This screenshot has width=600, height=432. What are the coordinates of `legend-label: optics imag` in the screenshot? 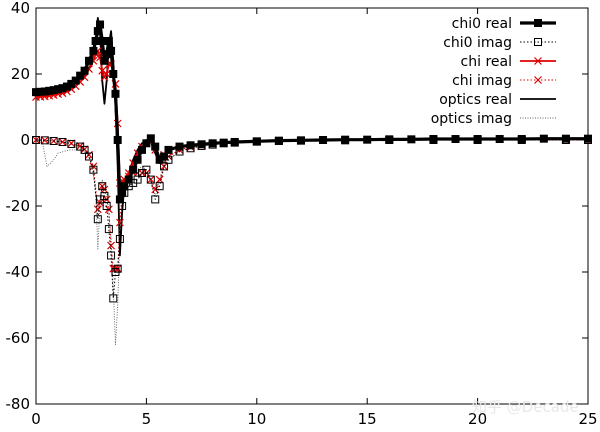 It's located at (471, 119).